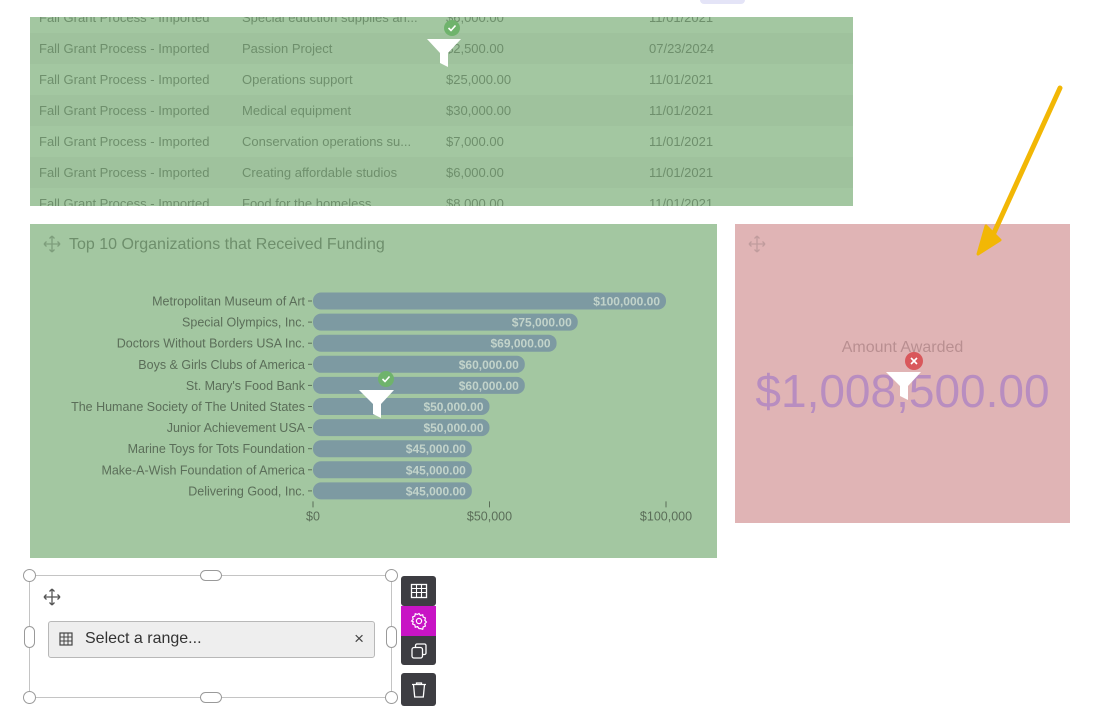 This screenshot has width=1109, height=722. What do you see at coordinates (228, 302) in the screenshot?
I see `category-label: Metropolitan Museum of Art` at bounding box center [228, 302].